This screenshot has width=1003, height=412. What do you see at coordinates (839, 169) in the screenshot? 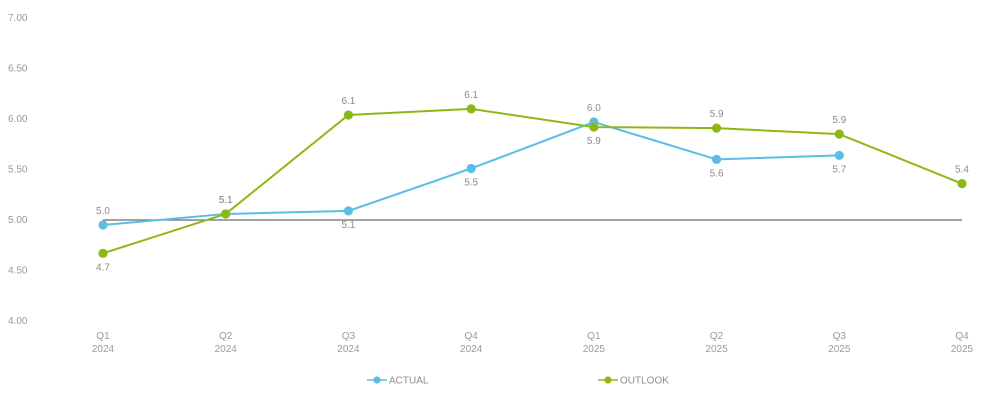
I see `data-label-actual: 5.7` at bounding box center [839, 169].